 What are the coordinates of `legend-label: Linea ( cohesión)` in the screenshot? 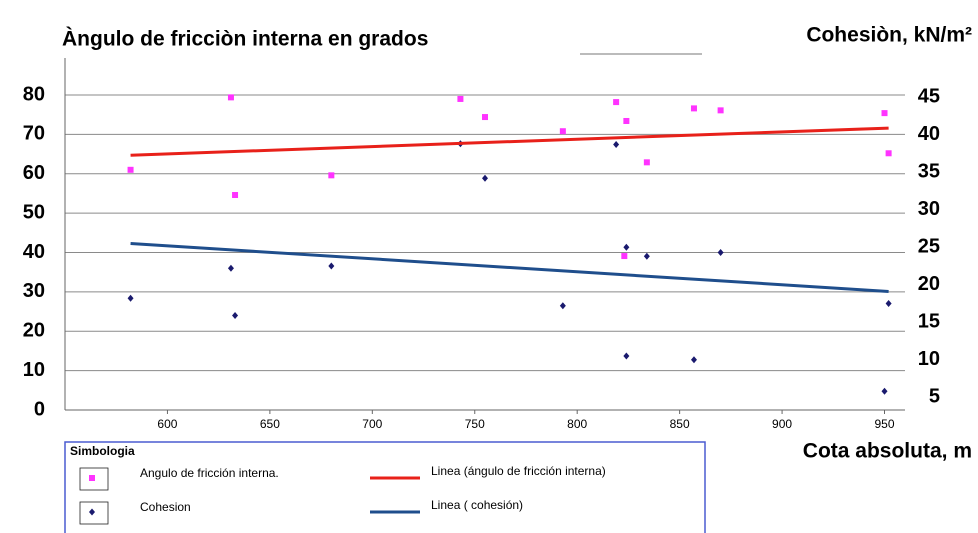 It's located at (477, 505).